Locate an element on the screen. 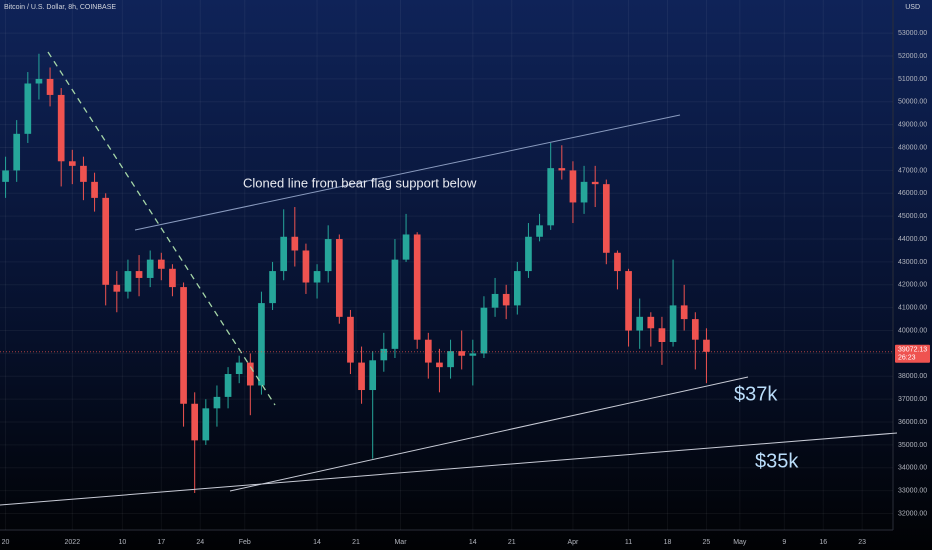 This screenshot has width=932, height=550. y-tick-label: 51000.00 is located at coordinates (912, 79).